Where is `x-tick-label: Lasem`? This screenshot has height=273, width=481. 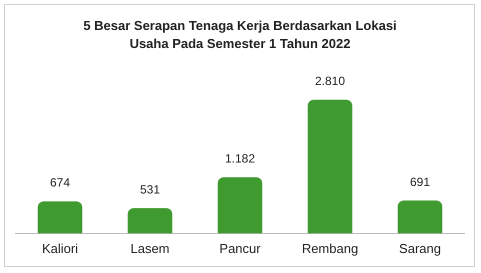
x-tick-label: Lasem is located at coordinates (150, 248).